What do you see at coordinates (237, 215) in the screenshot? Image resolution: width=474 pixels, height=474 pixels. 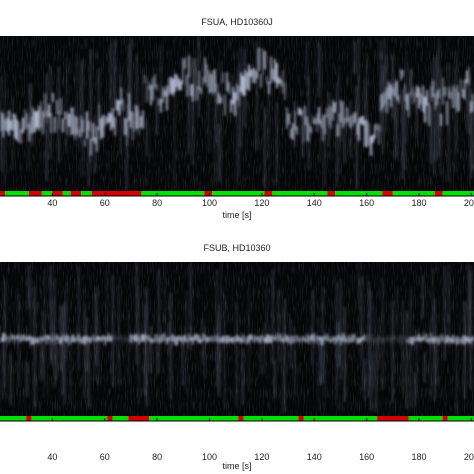 I see `panel-1-xlabel: time [s]` at bounding box center [237, 215].